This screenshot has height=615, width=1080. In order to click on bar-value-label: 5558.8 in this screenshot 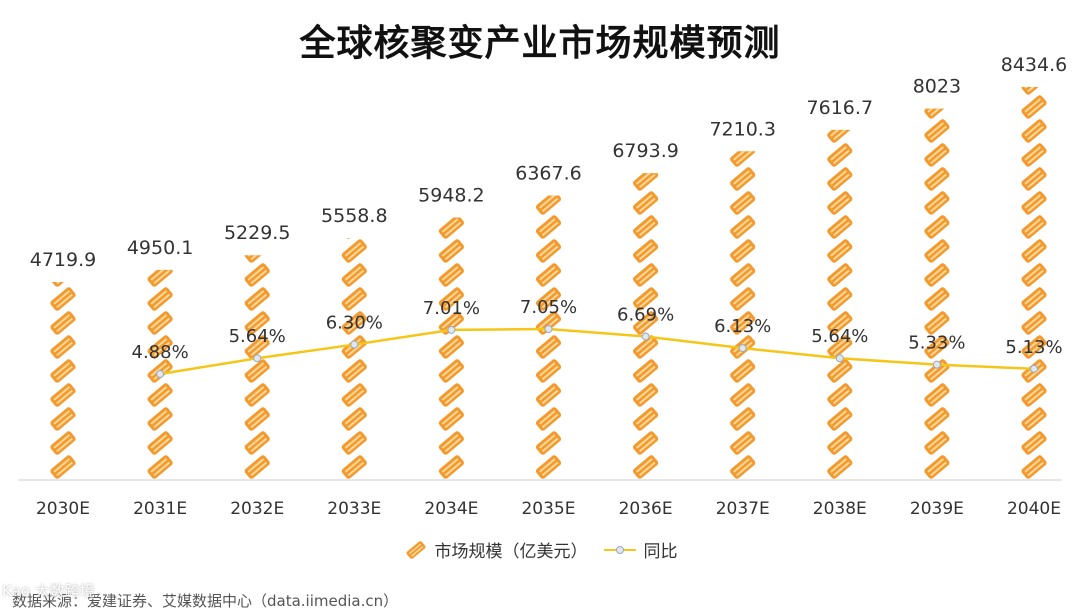, I will do `click(354, 216)`.